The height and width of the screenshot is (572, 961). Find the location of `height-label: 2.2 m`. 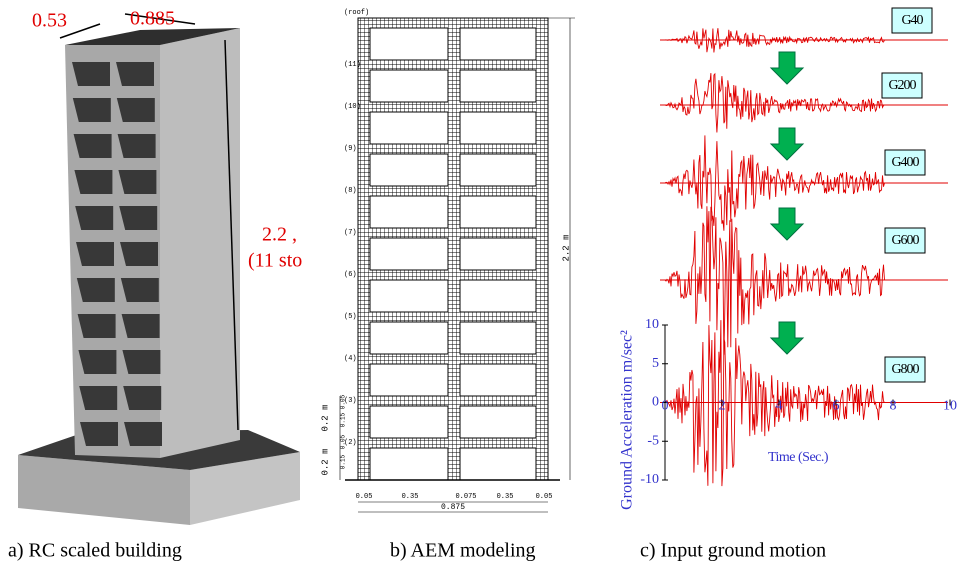

height-label: 2.2 m is located at coordinates (566, 247).